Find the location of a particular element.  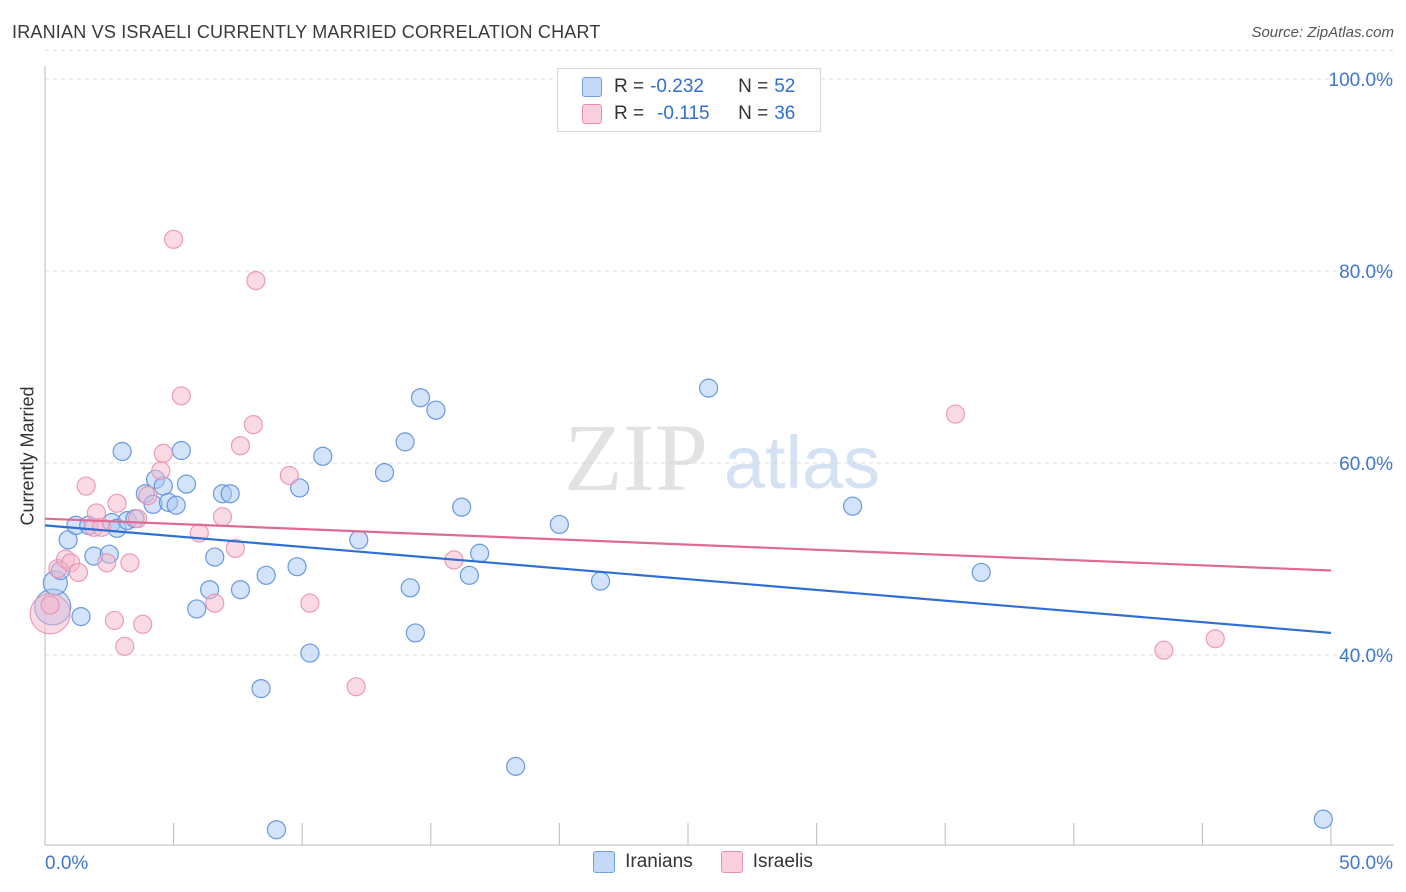

source-credit: Source: ZipAtlas.com is located at coordinates (1322, 32).